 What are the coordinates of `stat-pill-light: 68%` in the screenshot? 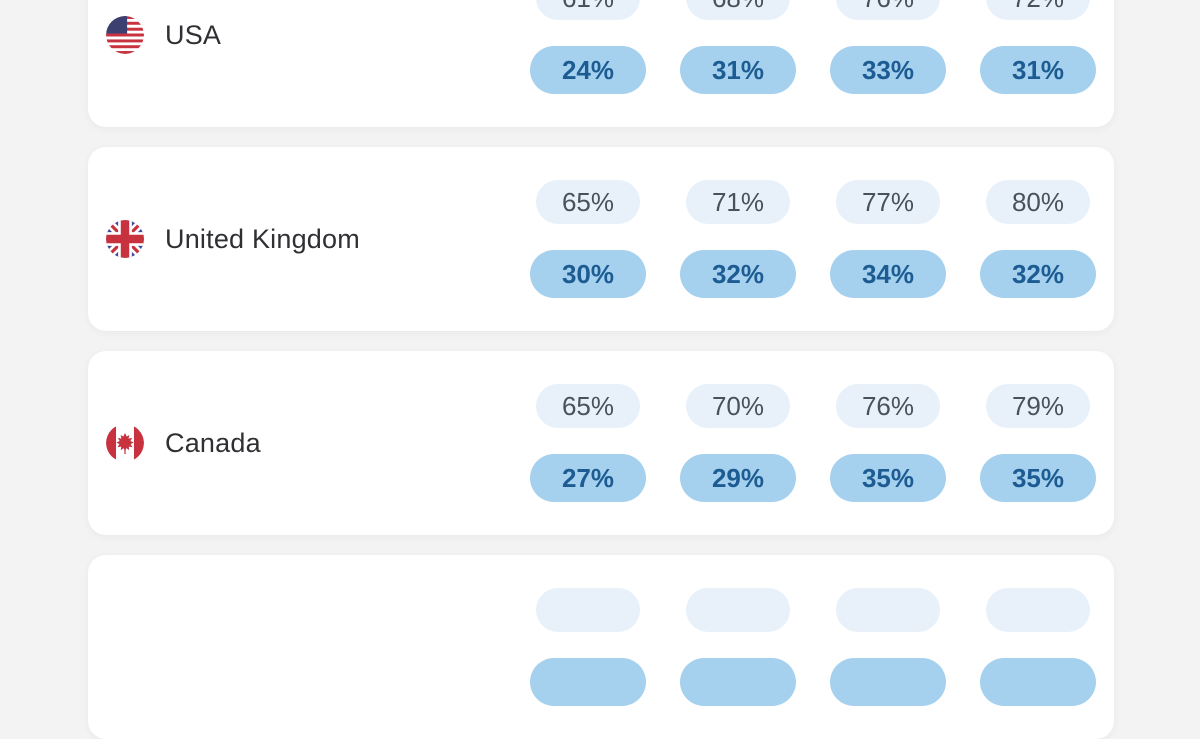 It's located at (738, 10).